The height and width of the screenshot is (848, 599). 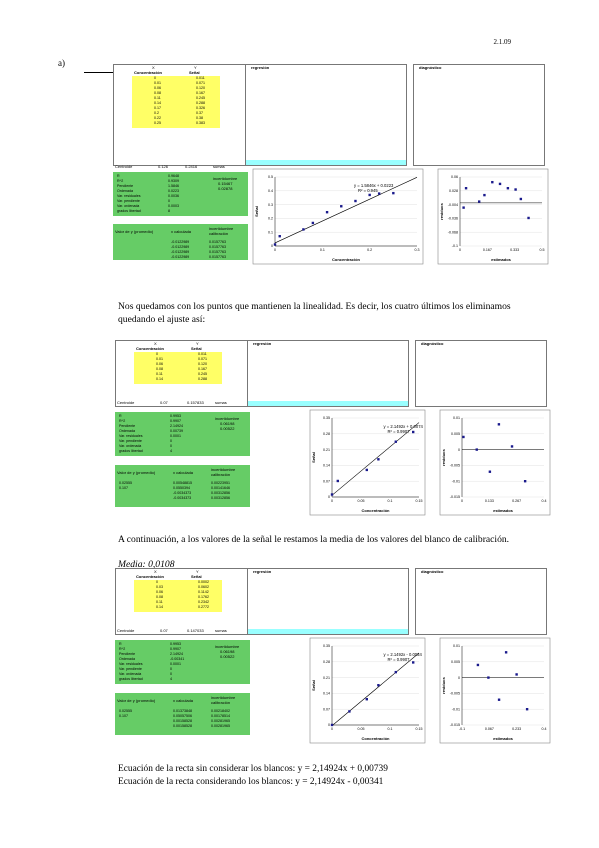 What do you see at coordinates (503, 510) in the screenshot?
I see `x-axis-label: estimados` at bounding box center [503, 510].